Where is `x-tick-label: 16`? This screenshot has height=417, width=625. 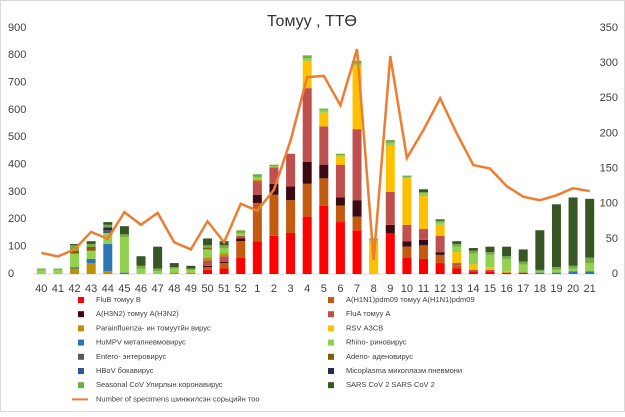 x-tick-label: 16 is located at coordinates (506, 289).